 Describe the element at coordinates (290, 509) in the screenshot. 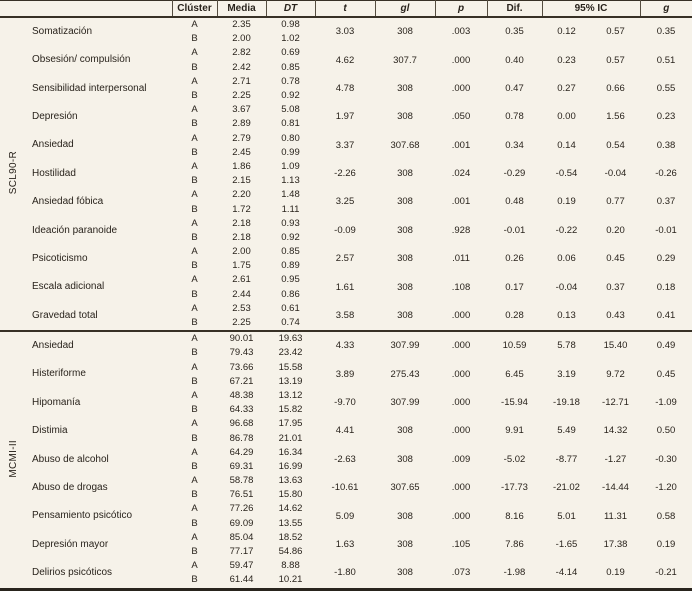

I see `dt-value: 14.62` at that location.